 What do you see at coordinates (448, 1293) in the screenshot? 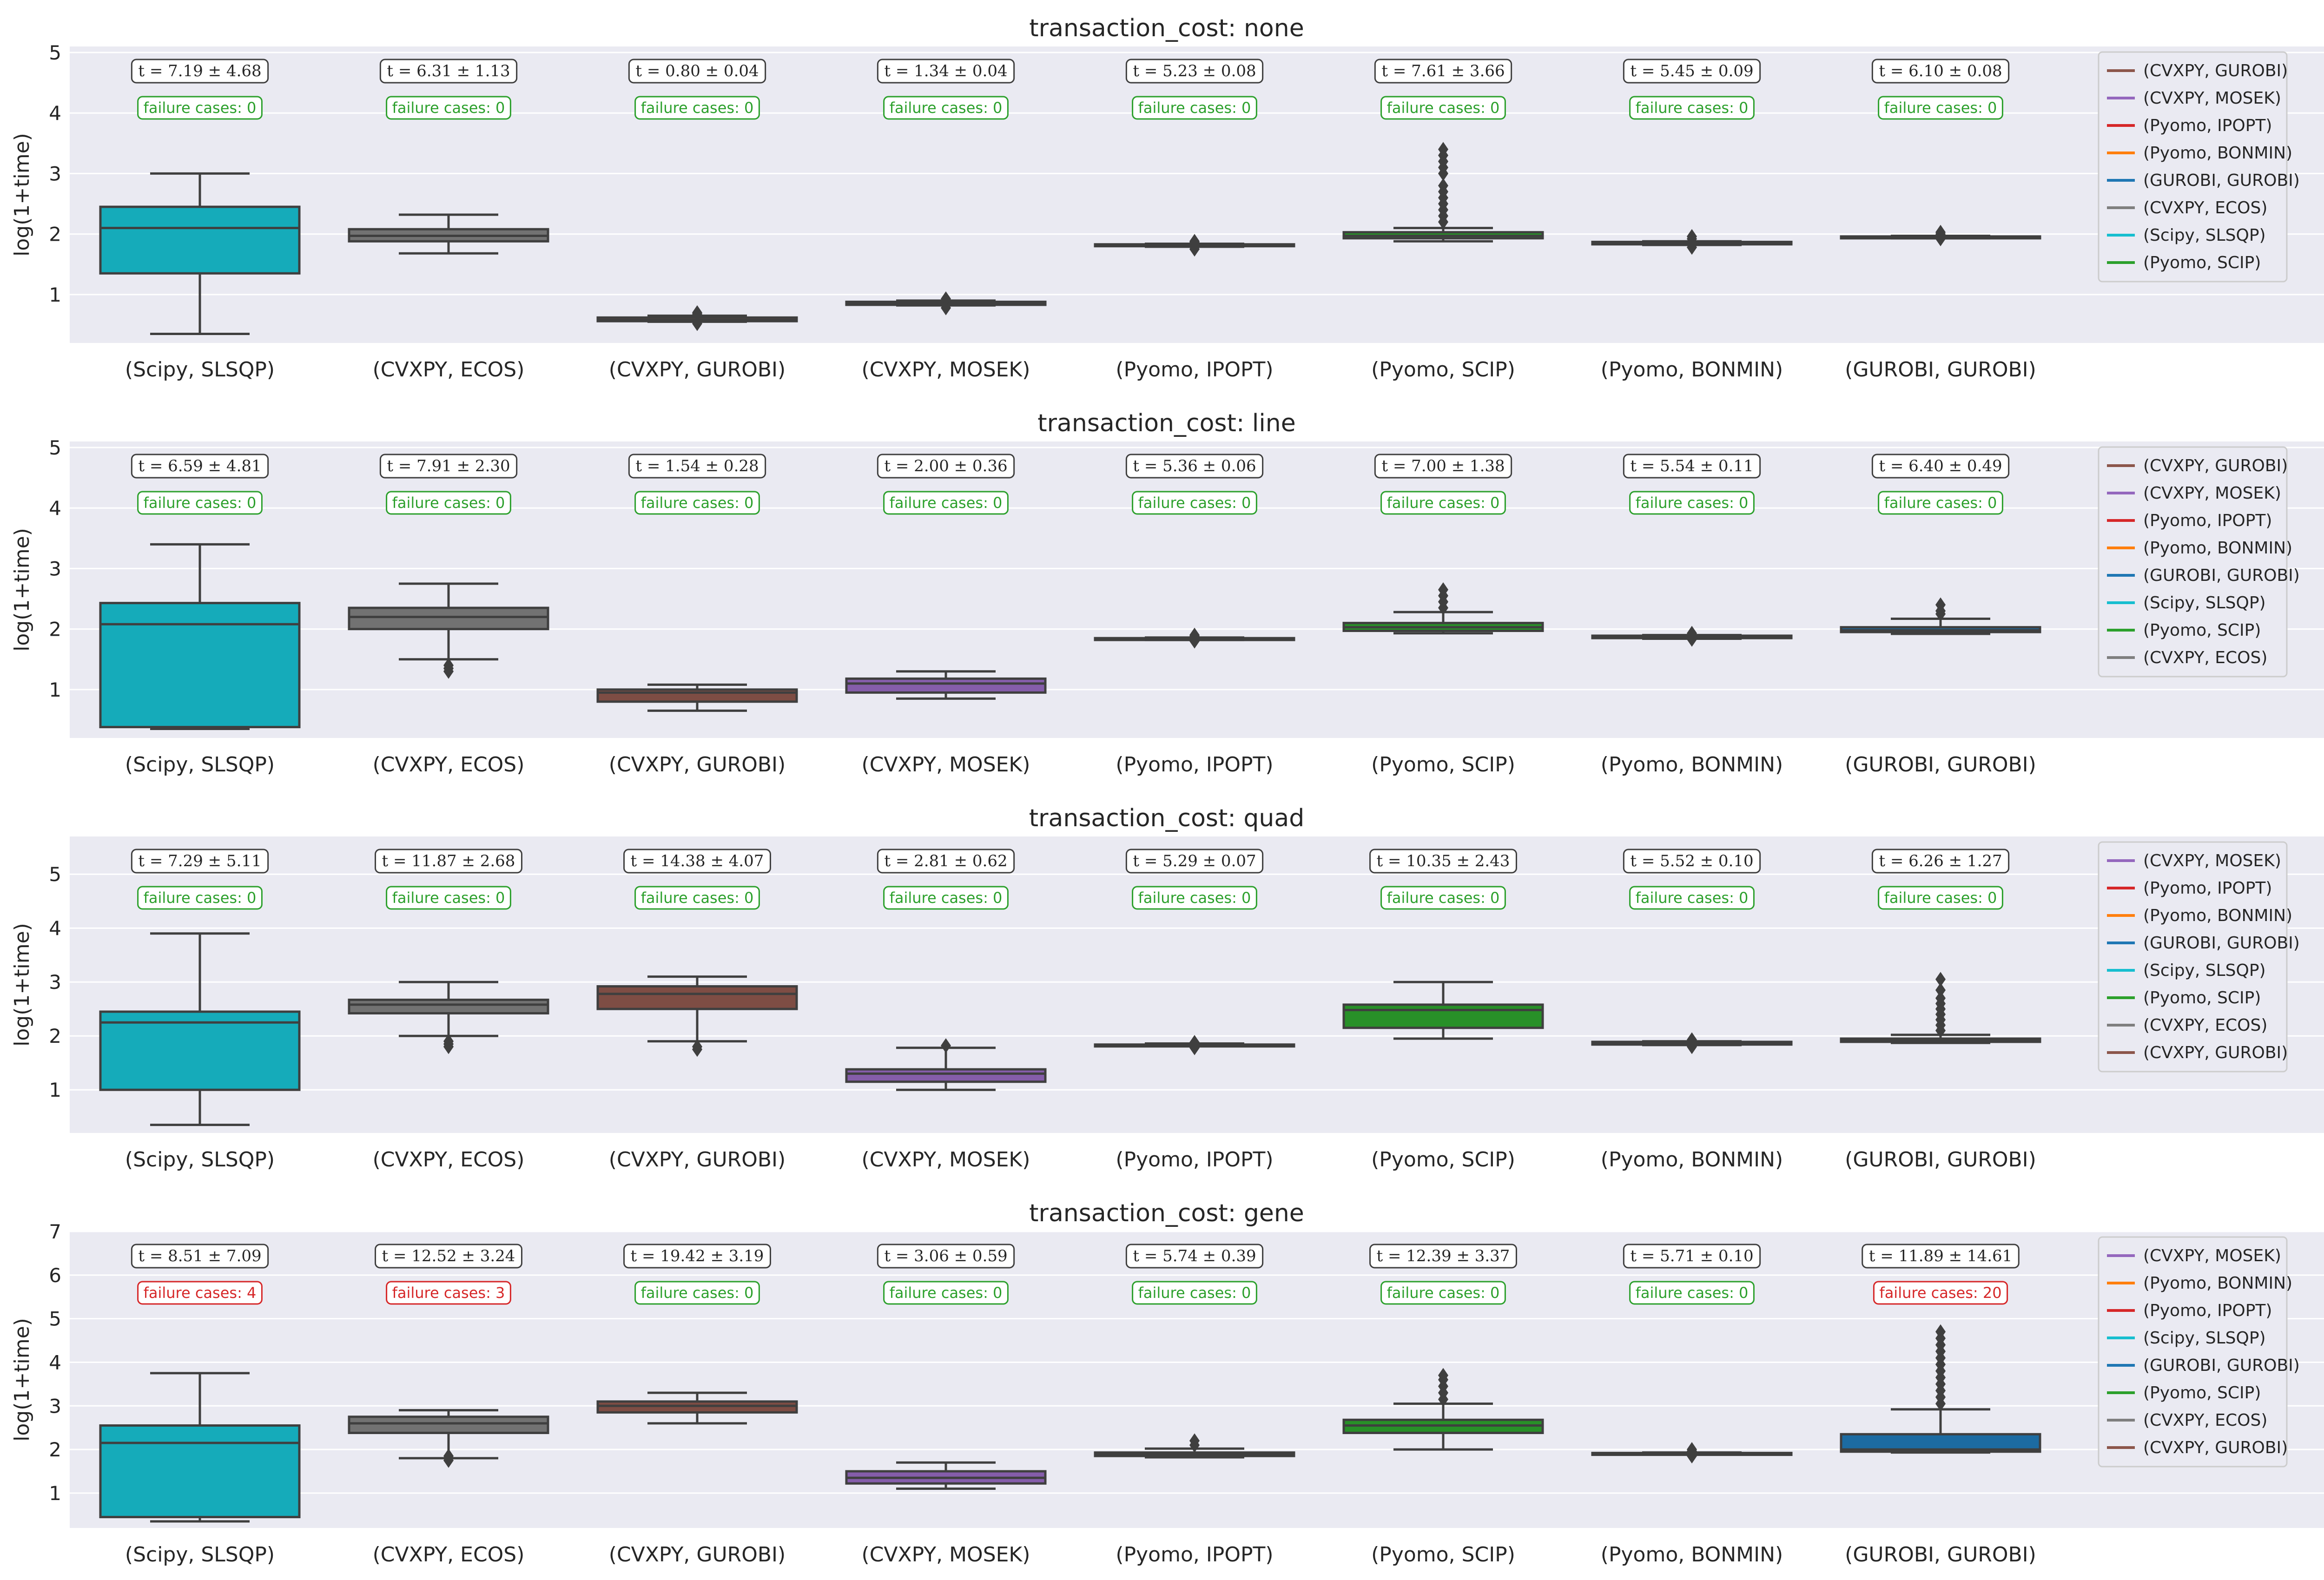
I see `failure-annotation: failure cases: 3` at bounding box center [448, 1293].